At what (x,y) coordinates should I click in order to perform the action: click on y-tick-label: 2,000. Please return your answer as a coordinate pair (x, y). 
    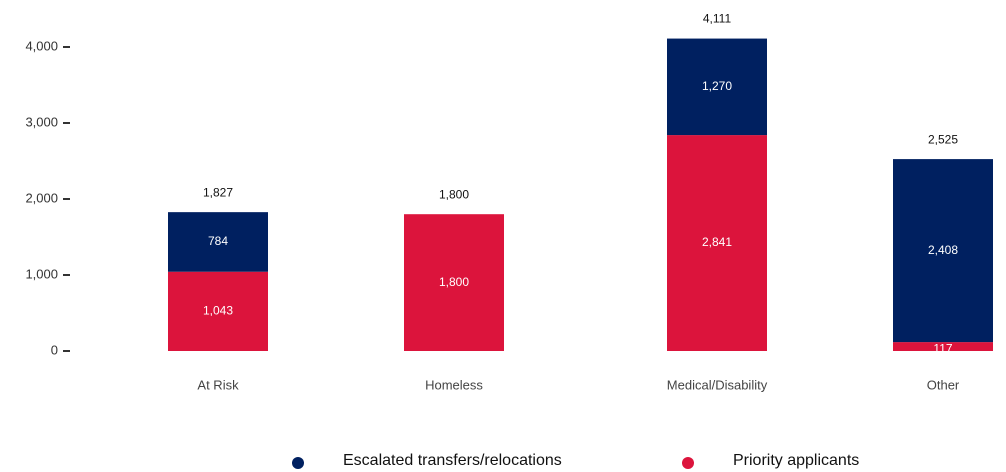
    Looking at the image, I should click on (41, 197).